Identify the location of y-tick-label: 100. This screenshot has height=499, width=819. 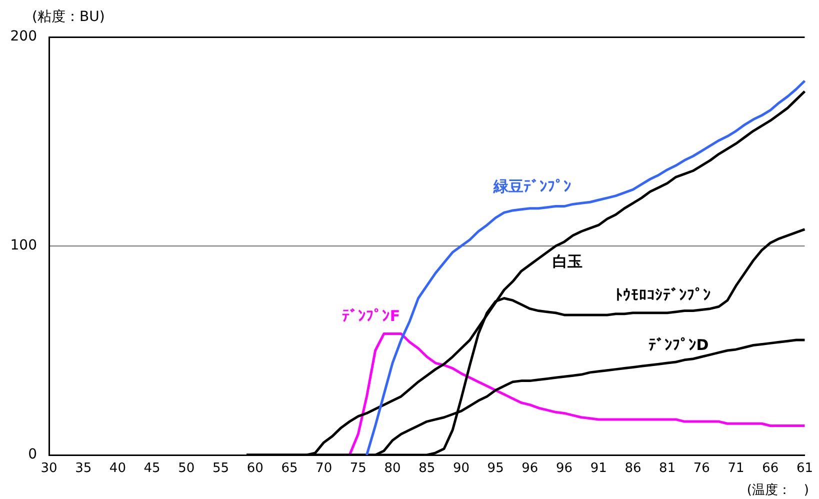
(23, 246).